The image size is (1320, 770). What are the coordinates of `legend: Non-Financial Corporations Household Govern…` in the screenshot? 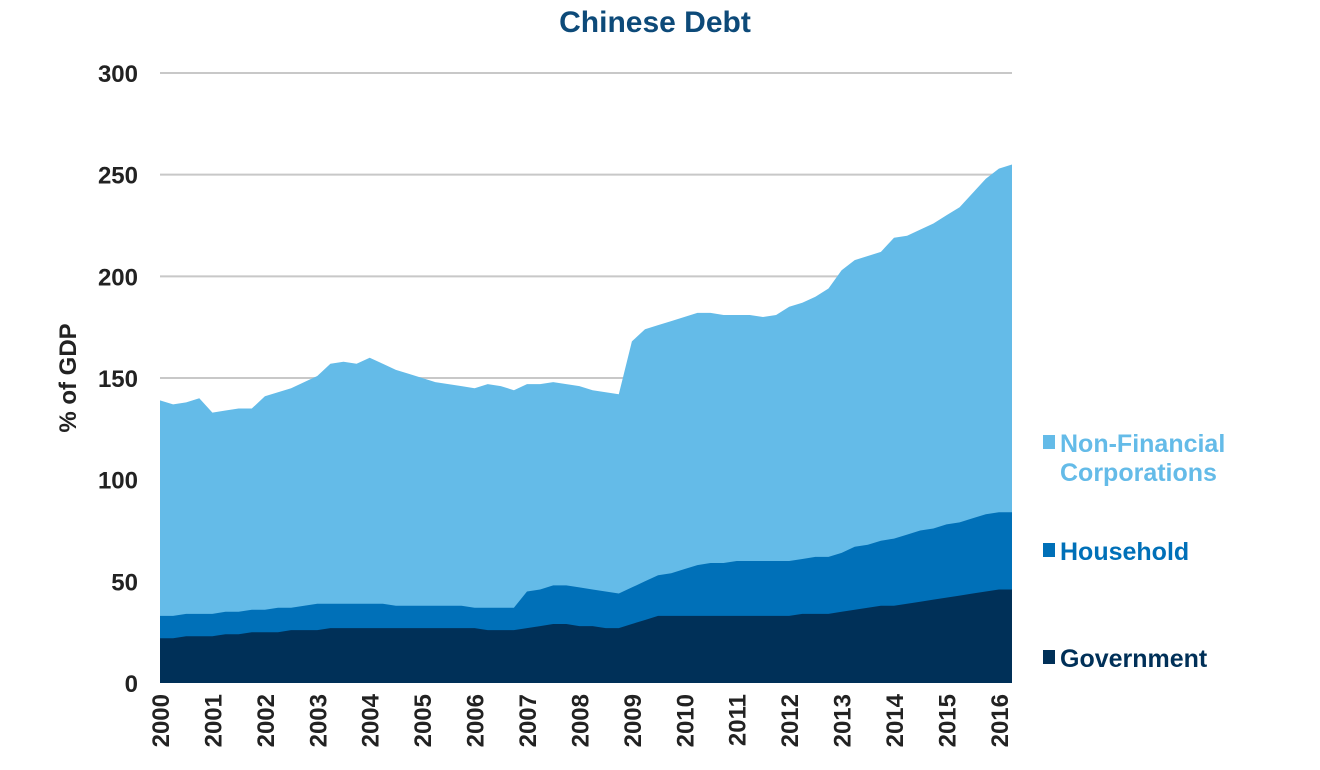 It's located at (1134, 551).